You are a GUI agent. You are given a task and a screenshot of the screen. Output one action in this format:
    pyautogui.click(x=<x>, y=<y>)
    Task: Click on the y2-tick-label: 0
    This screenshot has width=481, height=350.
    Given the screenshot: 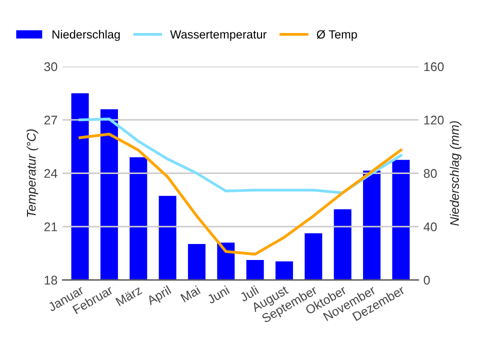 What is the action you would take?
    pyautogui.click(x=427, y=280)
    